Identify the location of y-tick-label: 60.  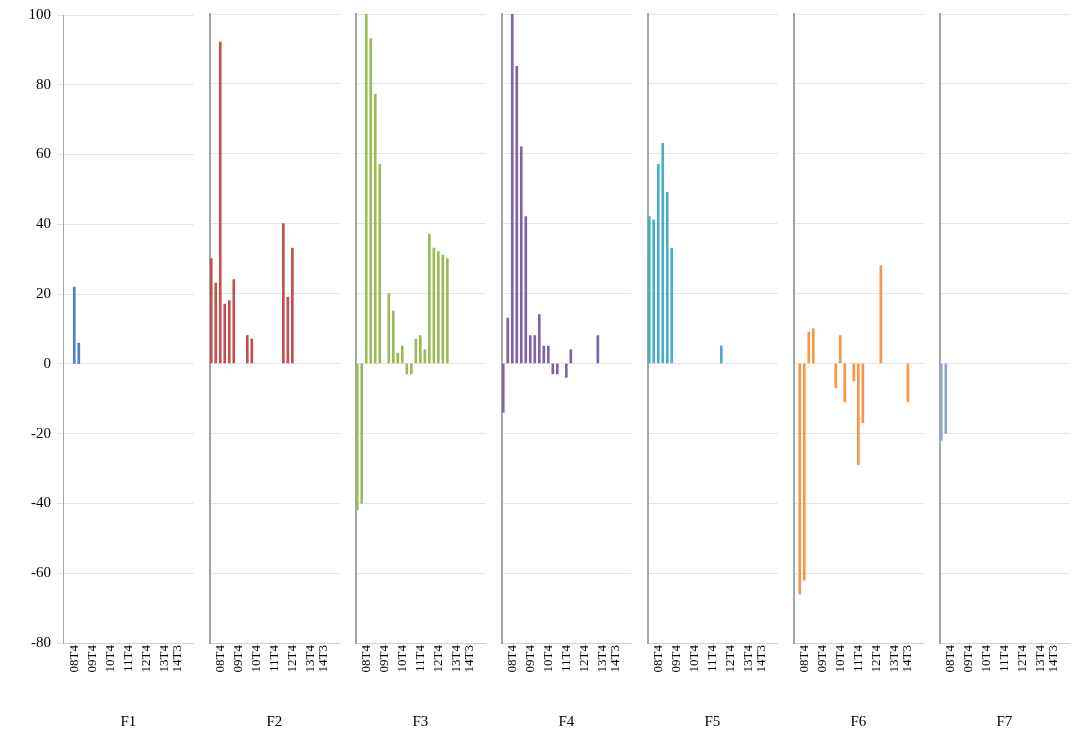
(43, 153).